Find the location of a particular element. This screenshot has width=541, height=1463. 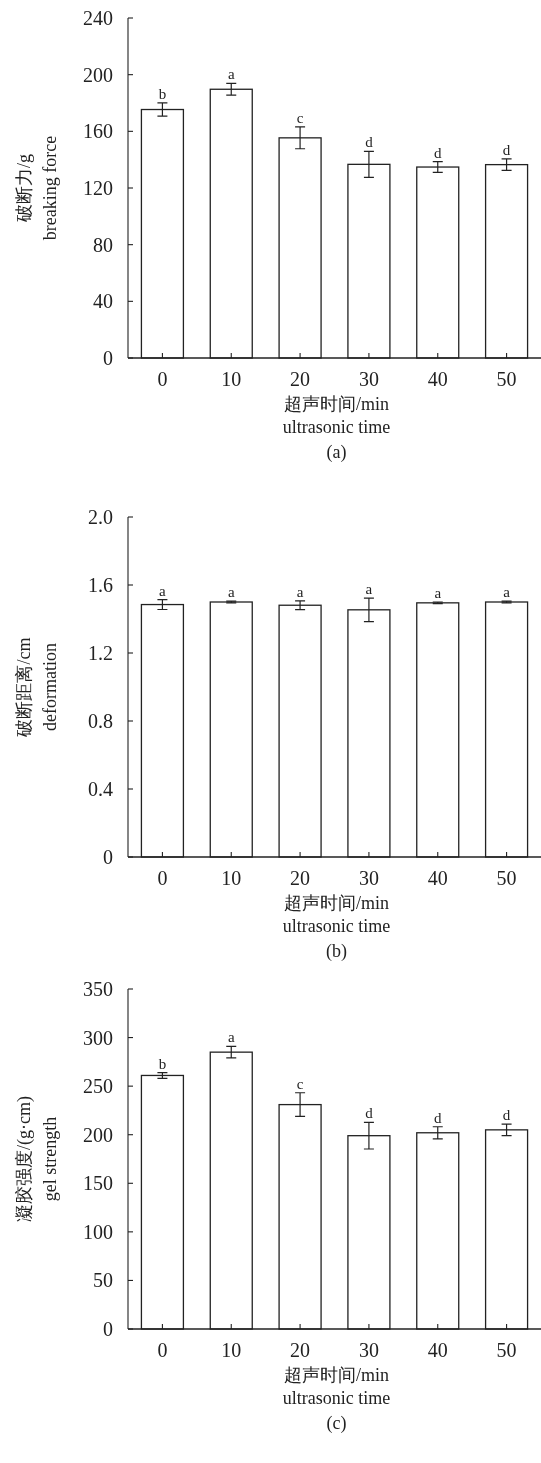

text: (b) is located at coordinates (336, 951).